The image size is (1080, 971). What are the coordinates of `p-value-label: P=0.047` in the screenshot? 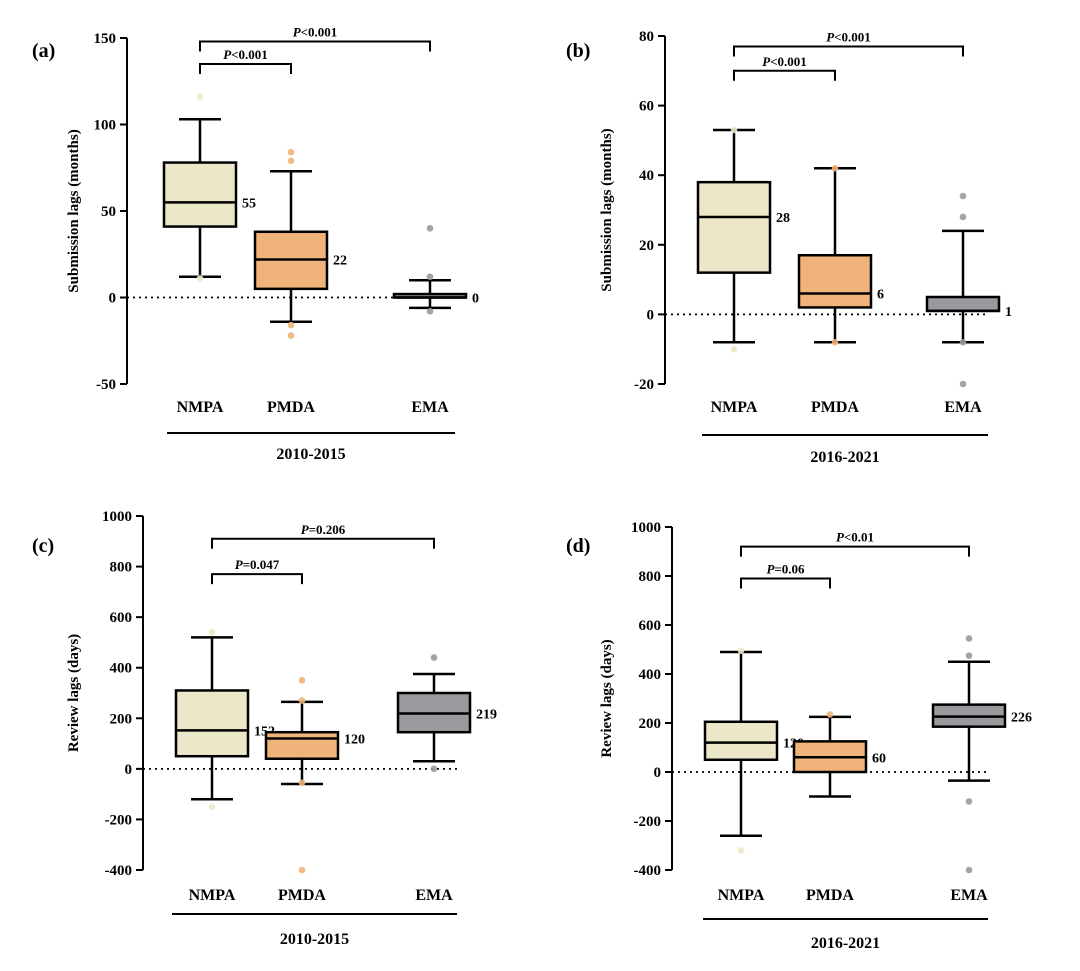 It's located at (257, 564).